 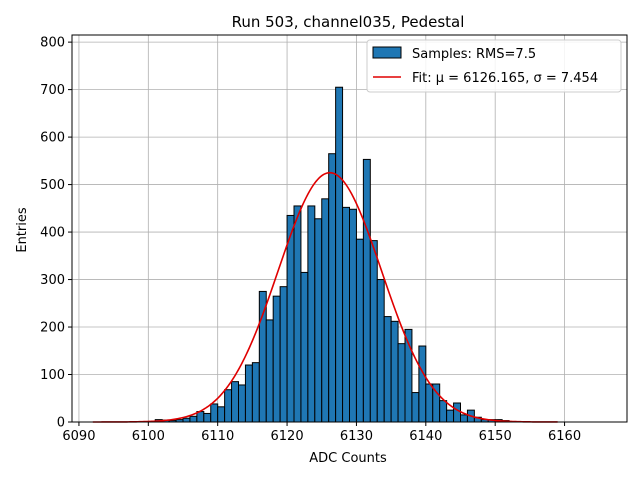 I want to click on x-tick-label: 6120, so click(x=287, y=436).